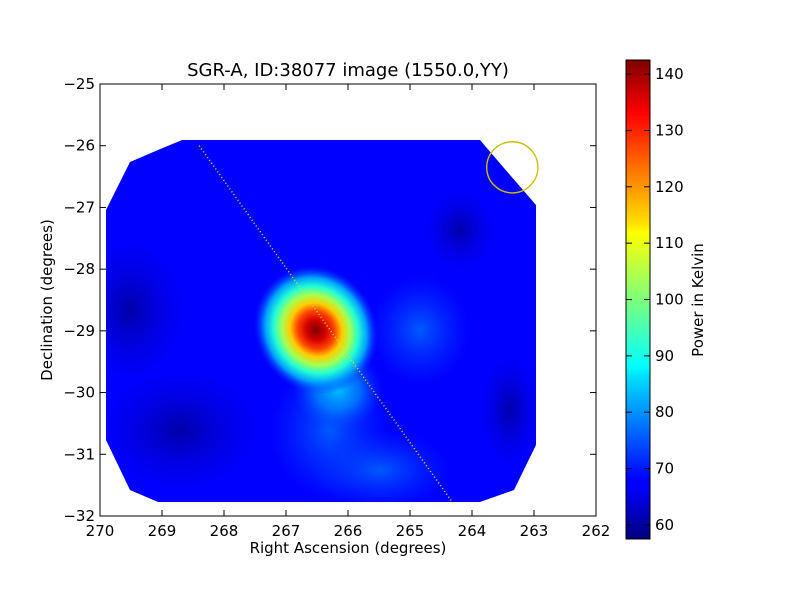 The width and height of the screenshot is (800, 604). Describe the element at coordinates (47, 300) in the screenshot. I see `y-axis-label: Declination (degrees)` at that location.